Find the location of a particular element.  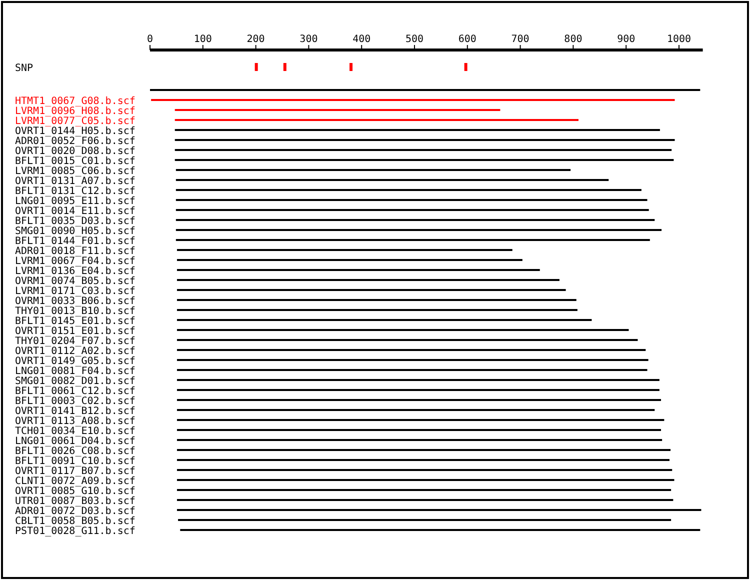

y-tick-label: TCH01_0034_E10.b.scf is located at coordinates (75, 431).